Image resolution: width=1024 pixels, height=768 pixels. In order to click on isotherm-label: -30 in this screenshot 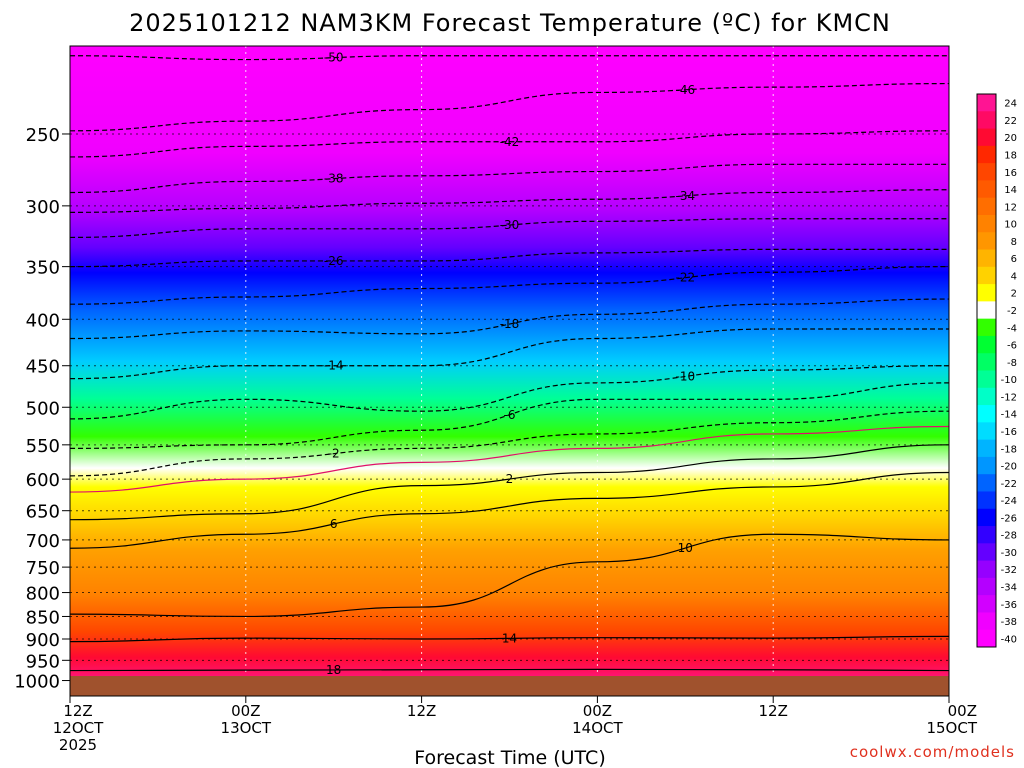, I will do `click(510, 225)`.